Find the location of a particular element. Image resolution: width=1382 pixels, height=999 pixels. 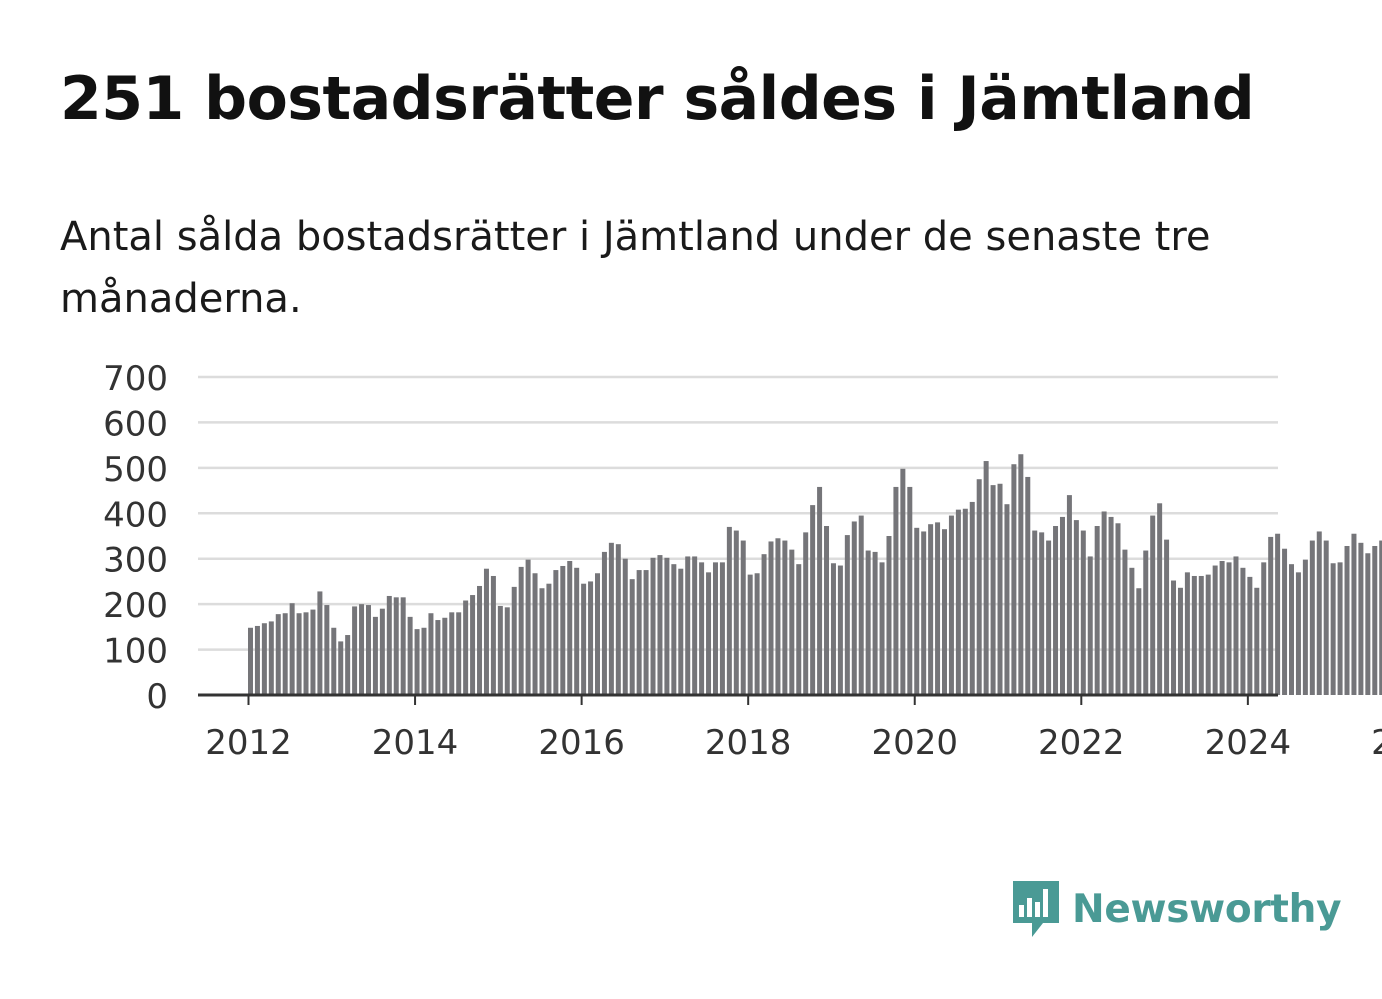

brand-logo: Newsworthy is located at coordinates (1176, 909).